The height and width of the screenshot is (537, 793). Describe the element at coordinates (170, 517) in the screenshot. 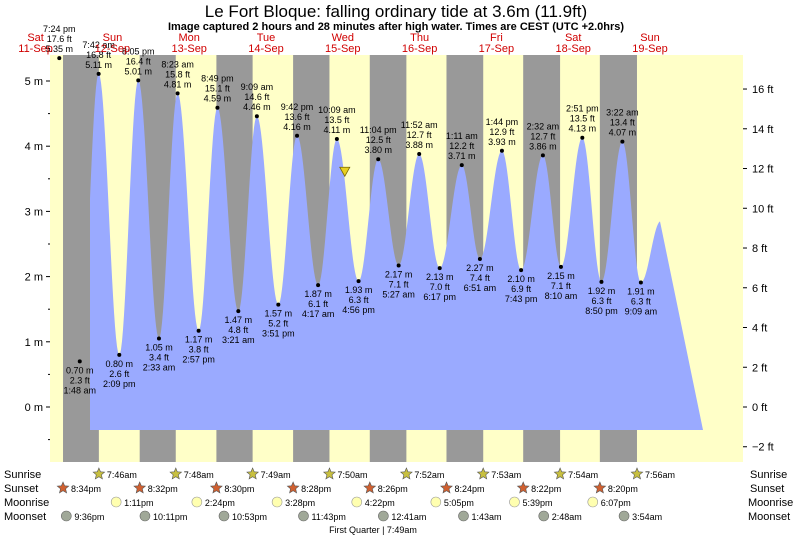

I see `moonset-time: 10:11pm` at that location.